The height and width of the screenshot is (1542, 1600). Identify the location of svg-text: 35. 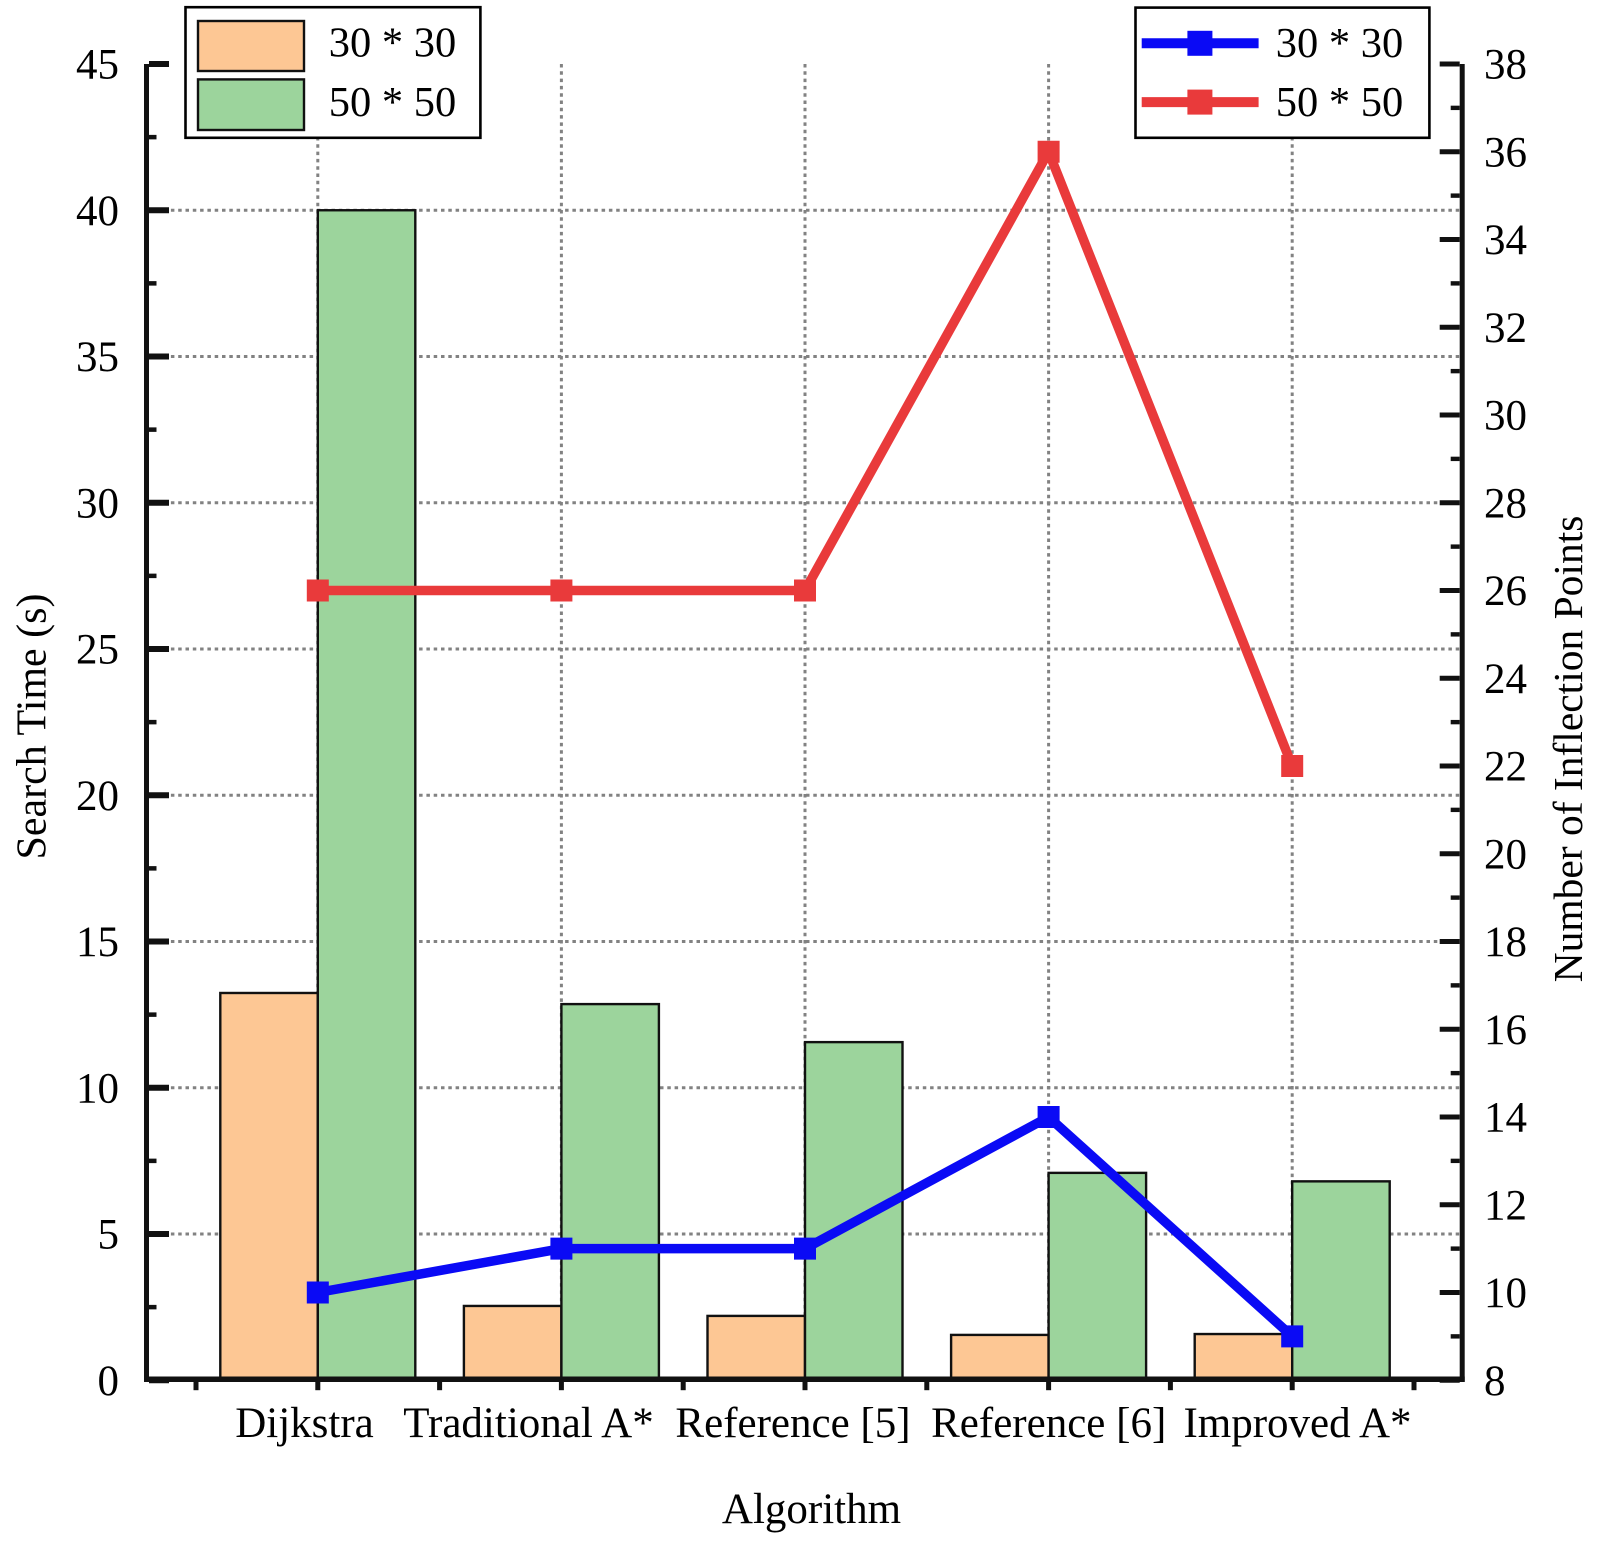
(97, 357).